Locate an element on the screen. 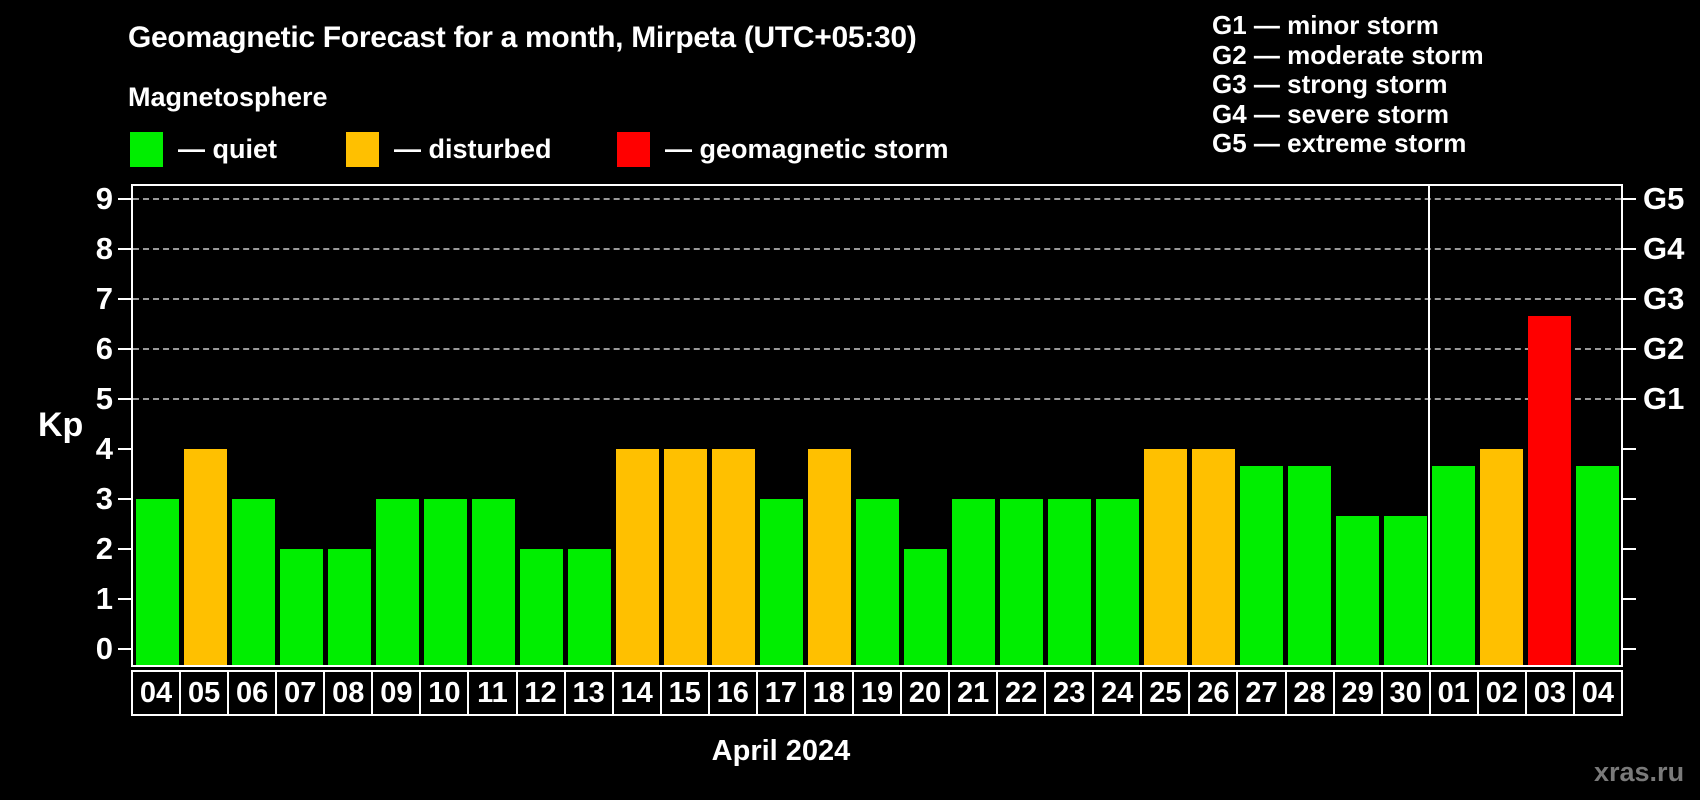  day-label: 08 is located at coordinates (347, 693).